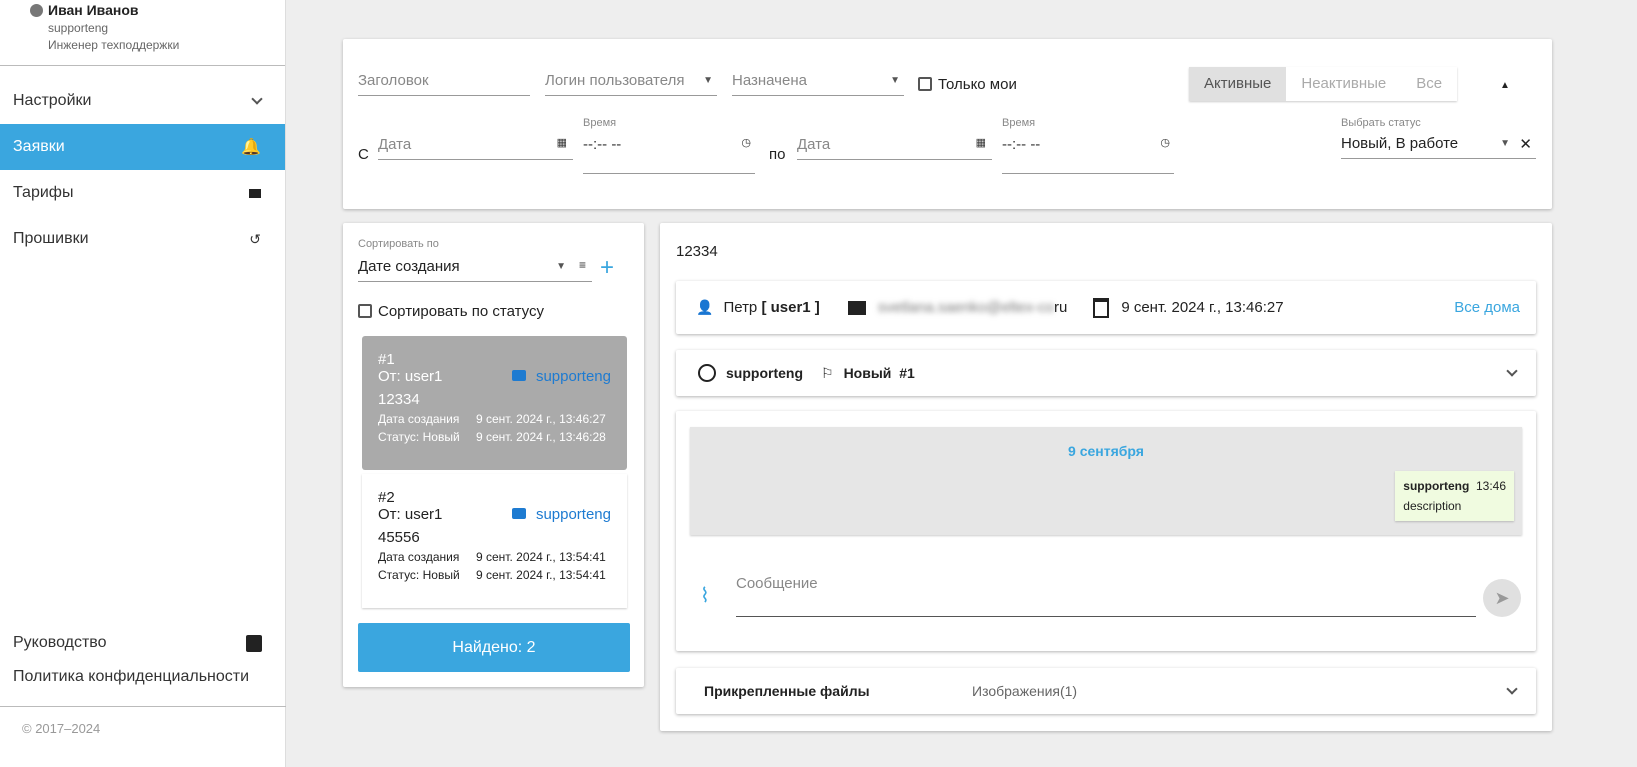 The height and width of the screenshot is (767, 1637). I want to click on found-count-button: Найдено: 2, so click(494, 647).